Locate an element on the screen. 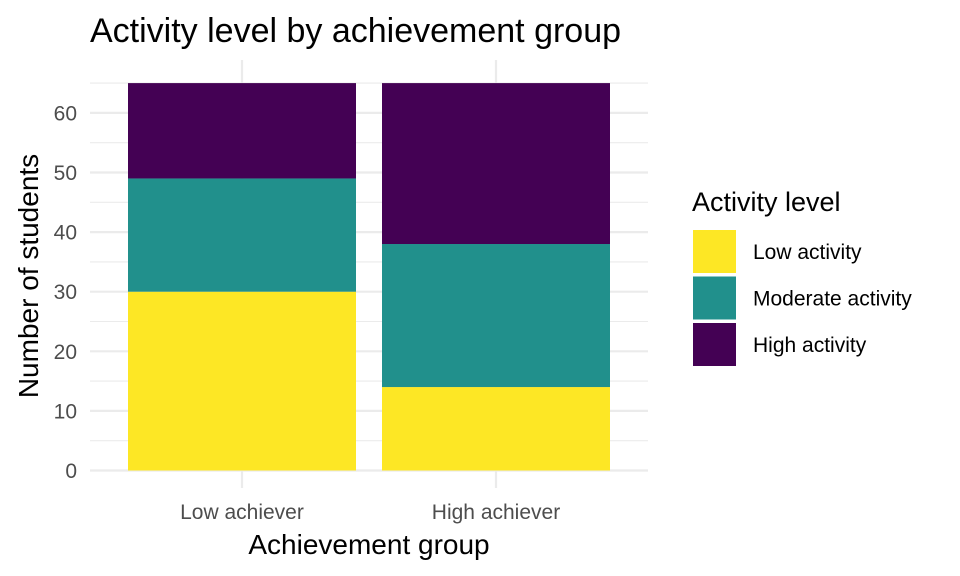  bar-moderate-activity-high-achiever is located at coordinates (496, 316).